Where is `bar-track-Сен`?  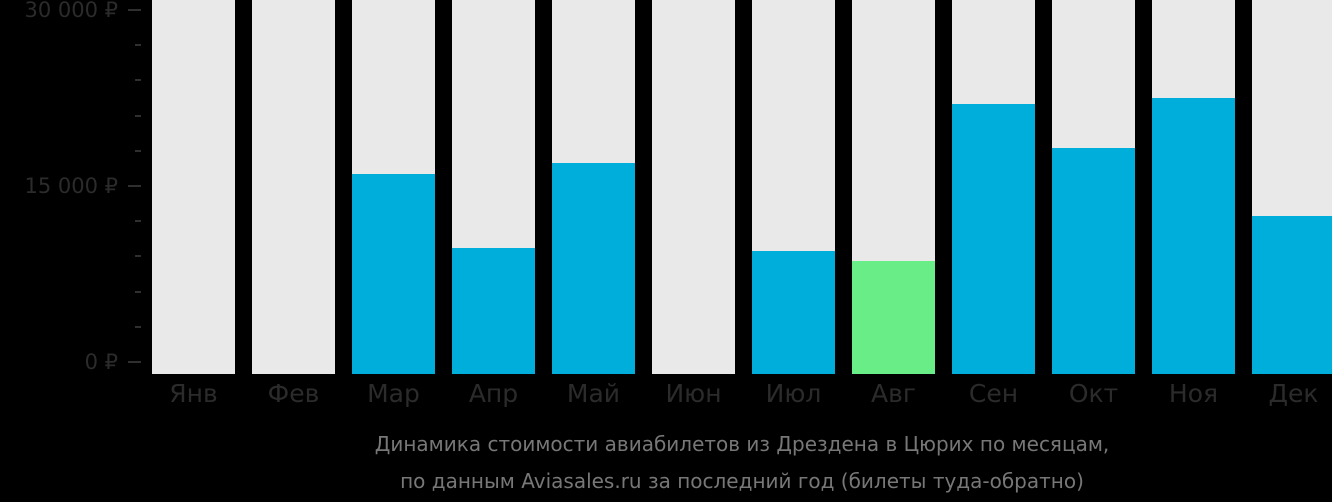 bar-track-Сен is located at coordinates (993, 187).